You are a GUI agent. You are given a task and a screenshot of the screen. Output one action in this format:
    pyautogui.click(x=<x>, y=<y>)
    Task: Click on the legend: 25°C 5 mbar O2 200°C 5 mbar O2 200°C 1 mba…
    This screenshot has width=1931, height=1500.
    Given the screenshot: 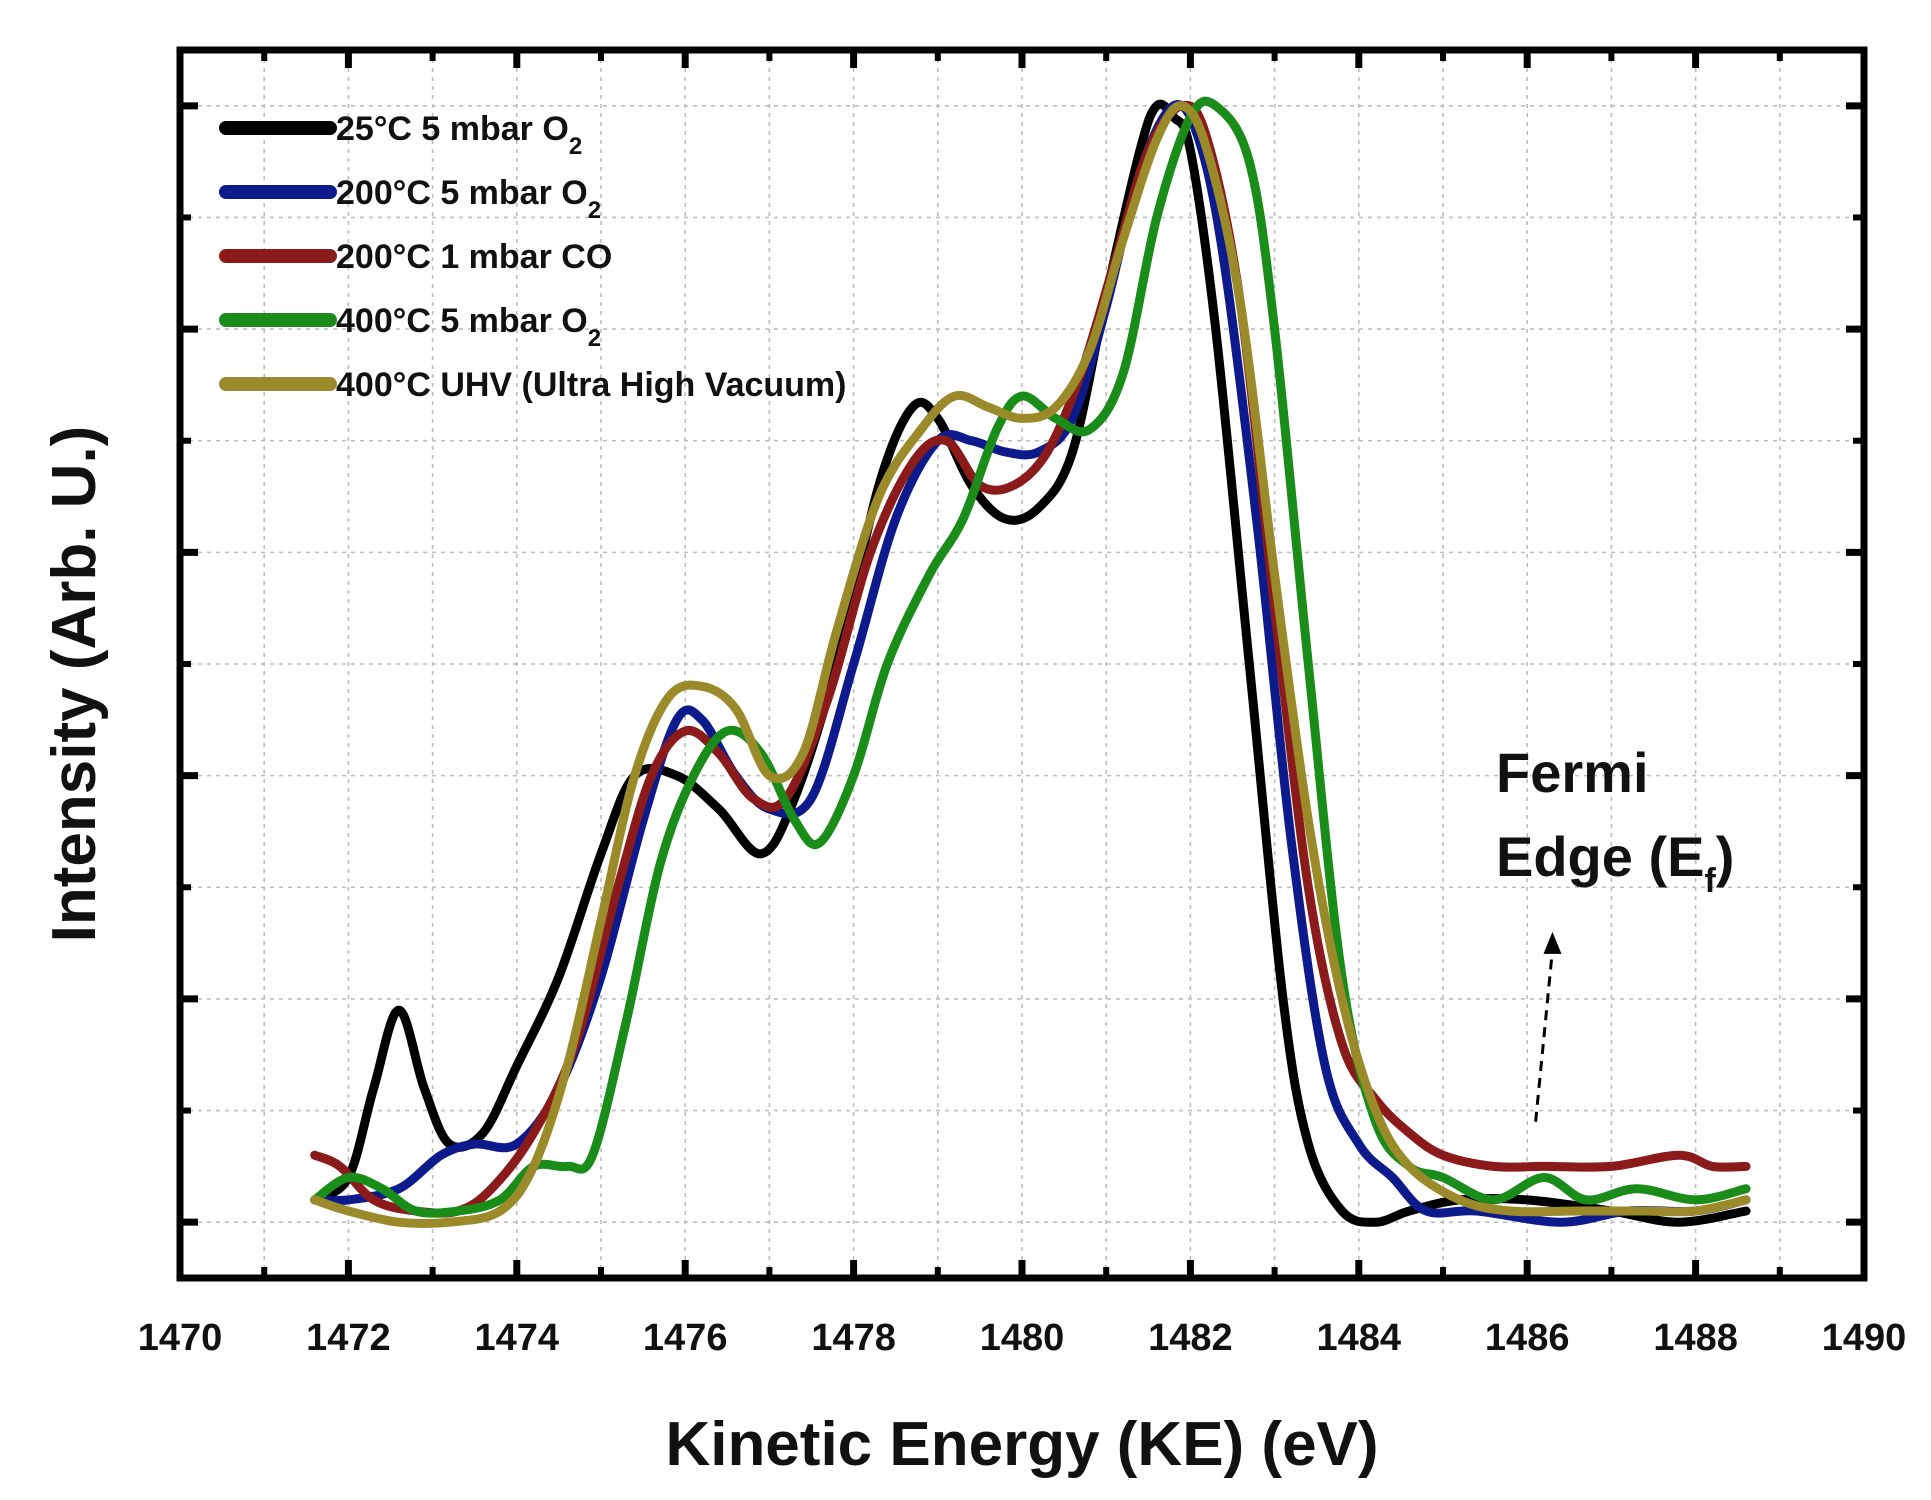 What is the action you would take?
    pyautogui.click(x=532, y=257)
    